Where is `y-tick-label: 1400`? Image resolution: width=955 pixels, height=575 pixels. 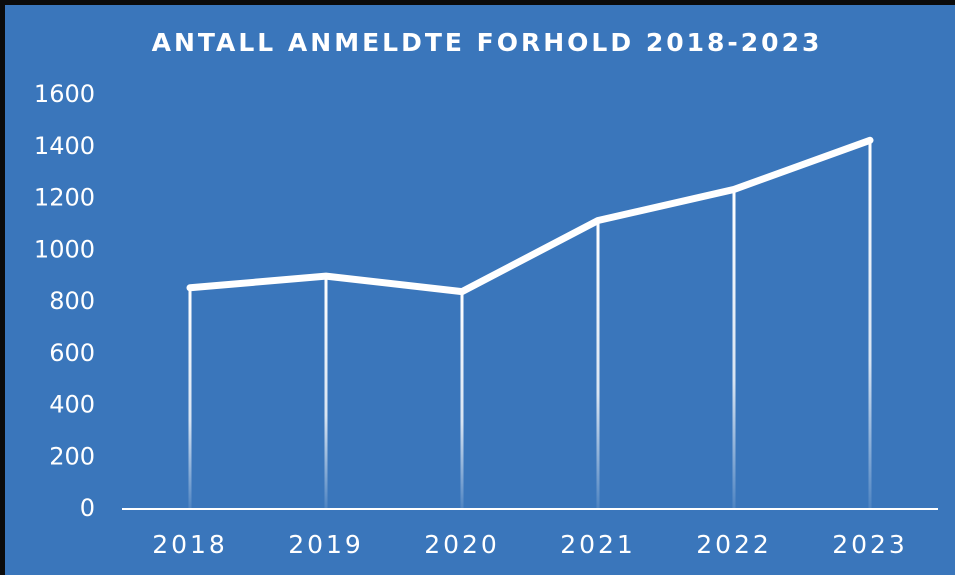
y-tick-label: 1400 is located at coordinates (64, 146).